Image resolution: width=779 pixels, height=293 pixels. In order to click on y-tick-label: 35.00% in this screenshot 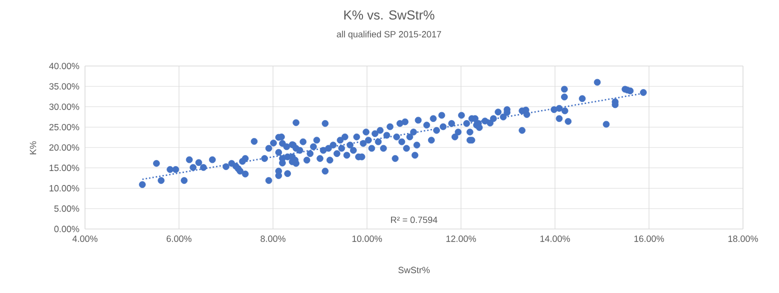, I will do `click(64, 86)`.